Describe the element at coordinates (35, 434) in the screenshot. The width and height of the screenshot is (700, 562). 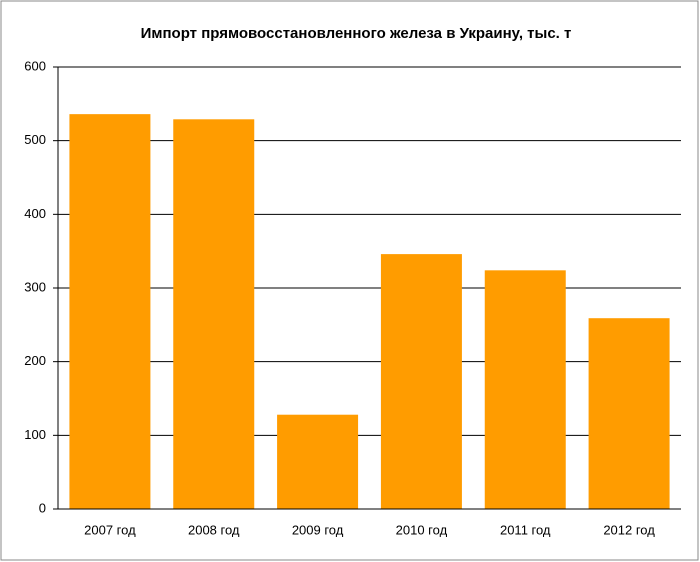
I see `y-tick-label: 100` at that location.